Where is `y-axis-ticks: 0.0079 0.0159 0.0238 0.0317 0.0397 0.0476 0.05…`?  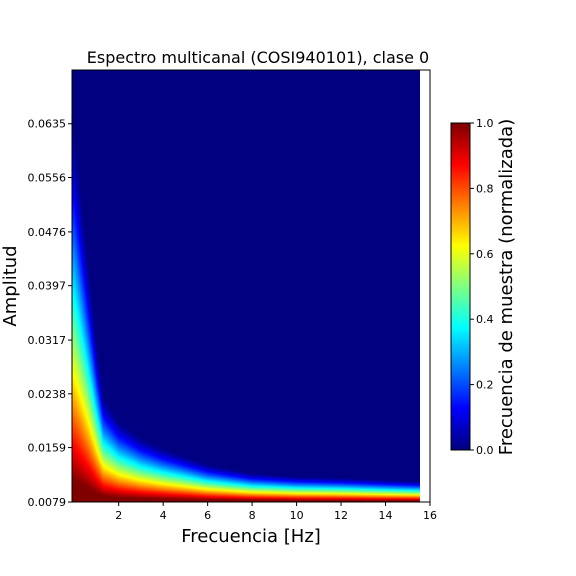 y-axis-ticks: 0.0079 0.0159 0.0238 0.0317 0.0397 0.0476 0.05… is located at coordinates (50, 313).